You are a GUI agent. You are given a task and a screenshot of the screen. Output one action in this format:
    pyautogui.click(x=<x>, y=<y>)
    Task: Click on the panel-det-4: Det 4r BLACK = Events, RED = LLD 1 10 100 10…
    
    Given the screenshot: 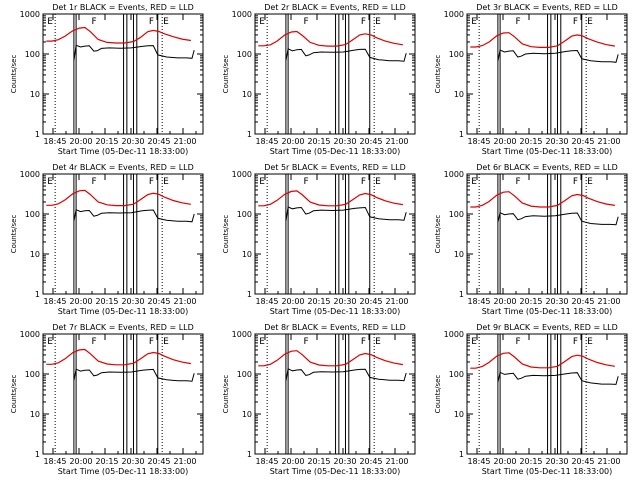 What is the action you would take?
    pyautogui.click(x=107, y=239)
    